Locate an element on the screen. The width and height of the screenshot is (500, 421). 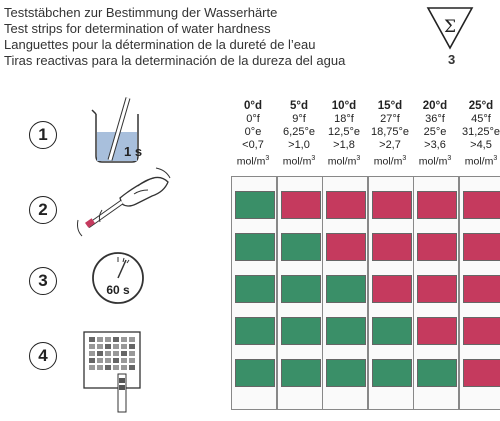
english-degree-label: 31,25°e is located at coordinates (480, 132).